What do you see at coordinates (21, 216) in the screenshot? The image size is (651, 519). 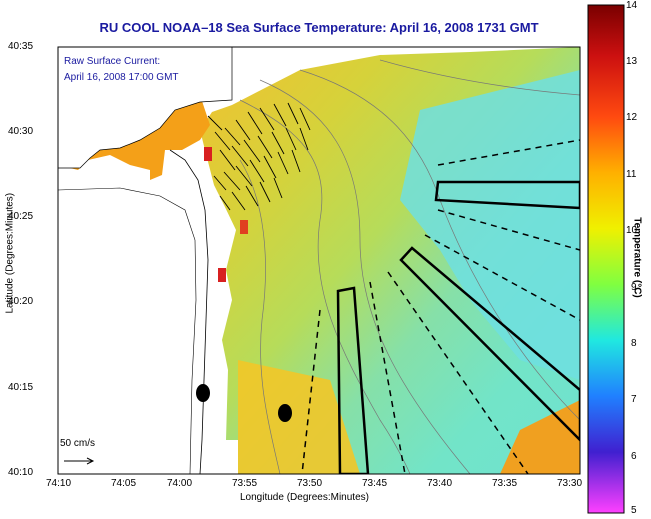 I see `y-tick: 40:25` at bounding box center [21, 216].